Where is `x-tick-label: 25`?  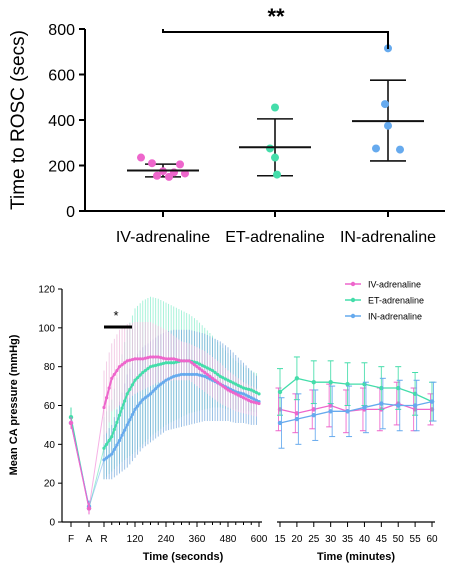 x-tick-label: 25 is located at coordinates (314, 539).